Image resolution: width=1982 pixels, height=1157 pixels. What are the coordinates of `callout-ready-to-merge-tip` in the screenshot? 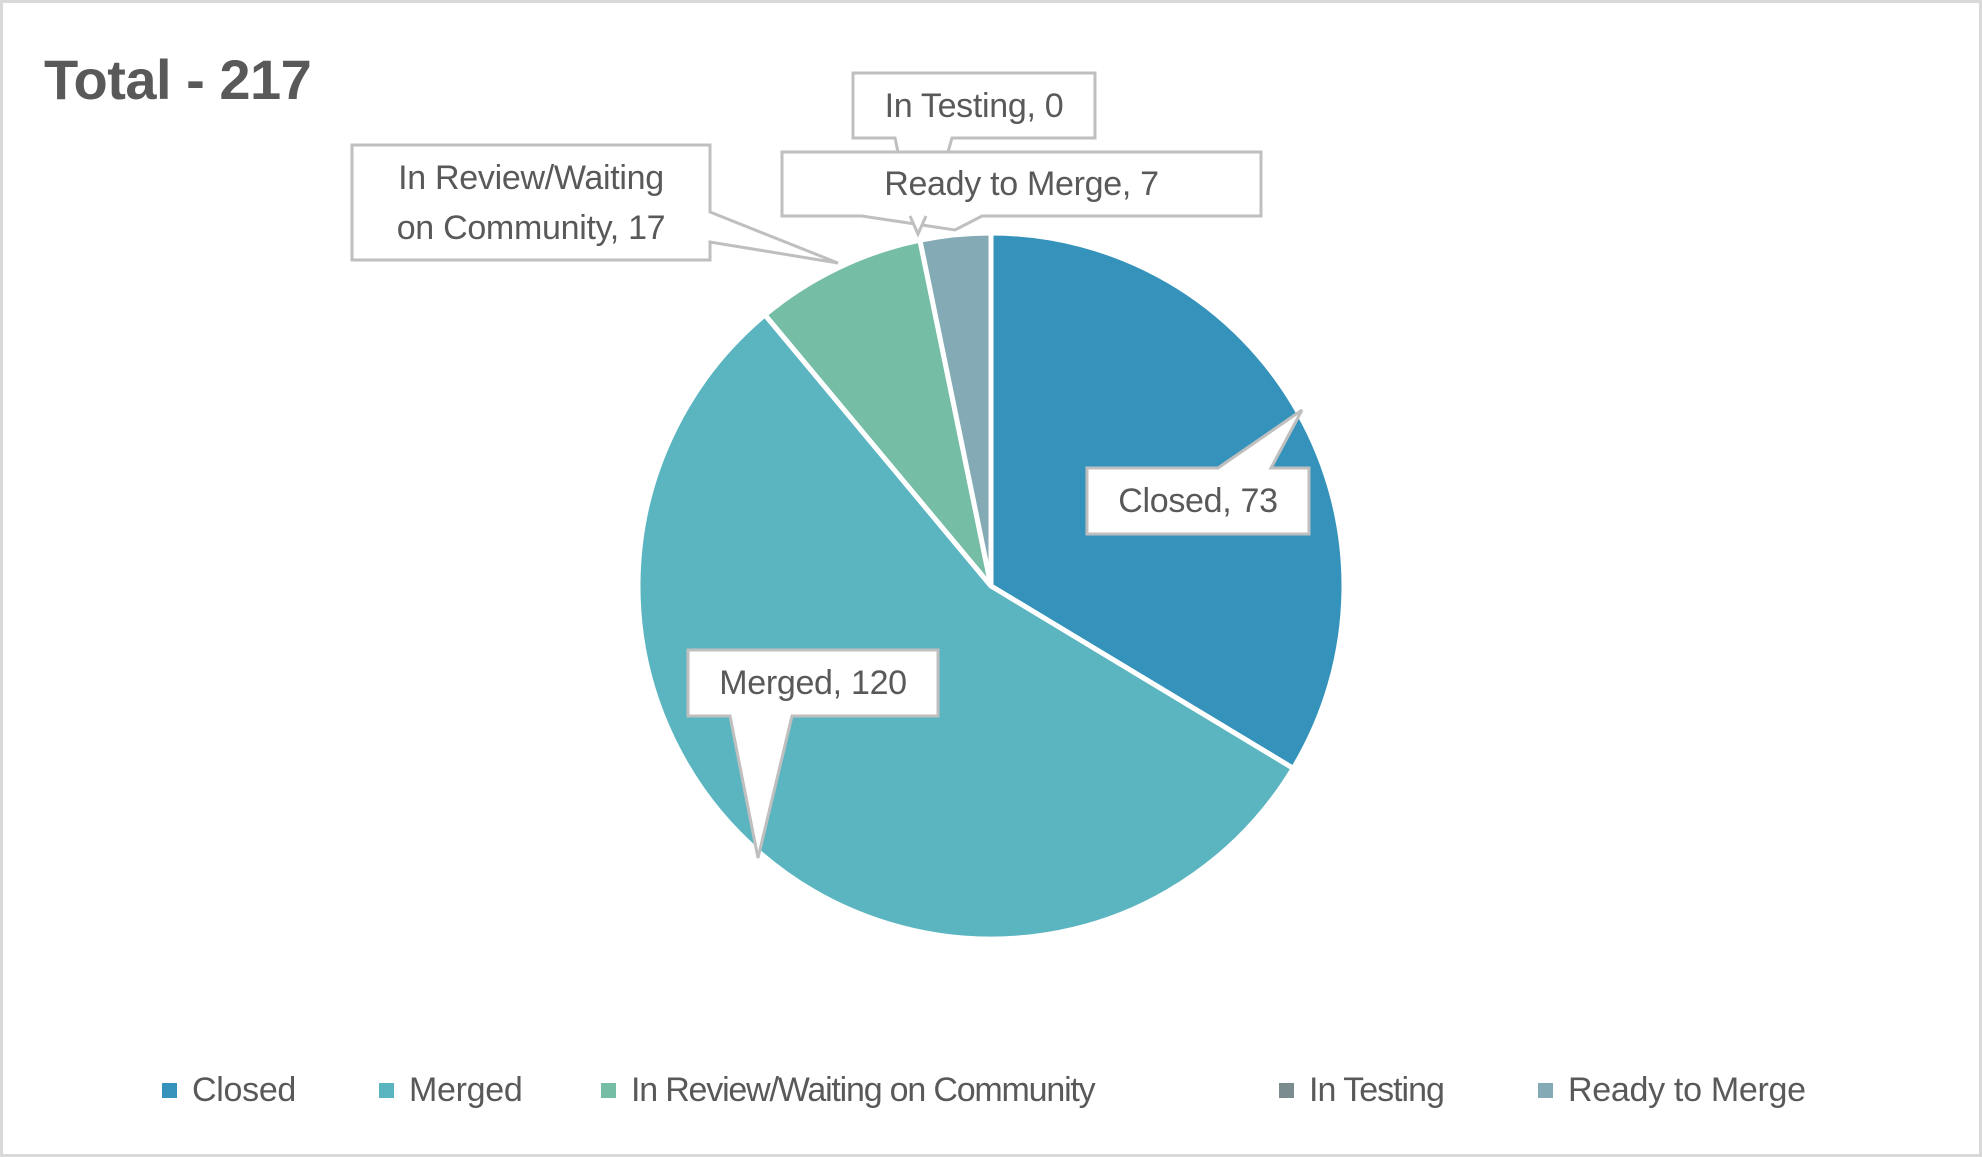 It's located at (918, 226).